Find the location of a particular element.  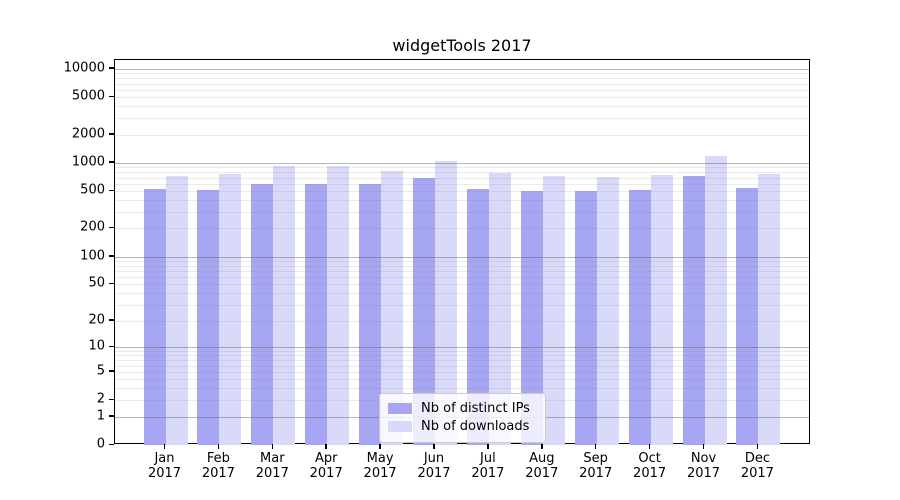

bar-downloads-apr is located at coordinates (338, 305).